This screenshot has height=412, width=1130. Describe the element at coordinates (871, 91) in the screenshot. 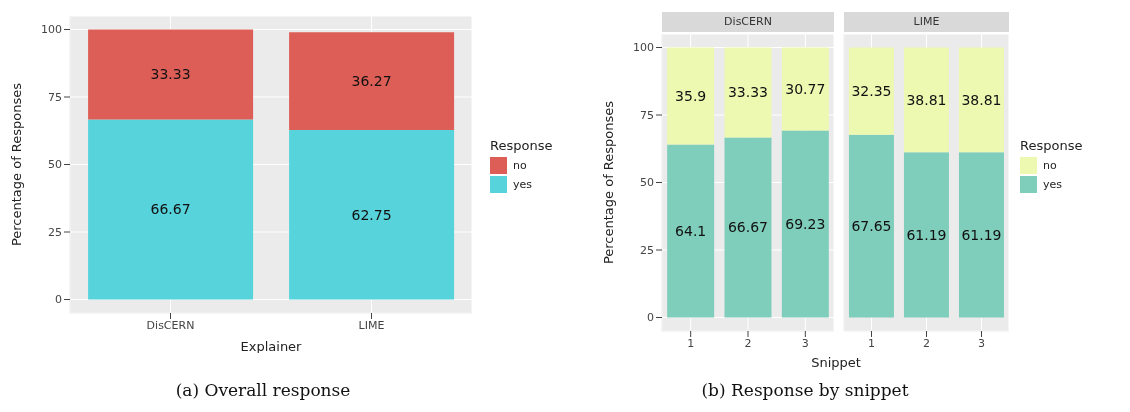

I see `data-label: 32.35` at that location.